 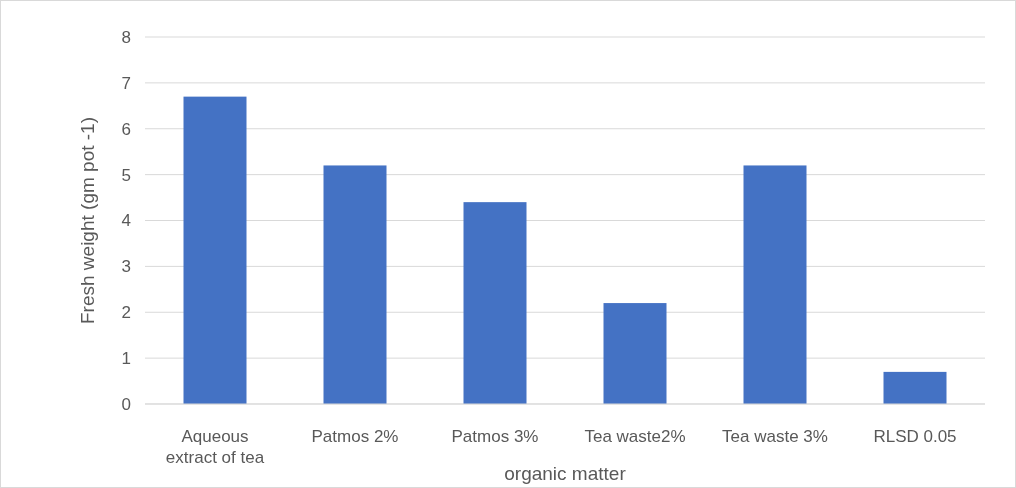 I want to click on y-tick-label: 6, so click(x=126, y=129).